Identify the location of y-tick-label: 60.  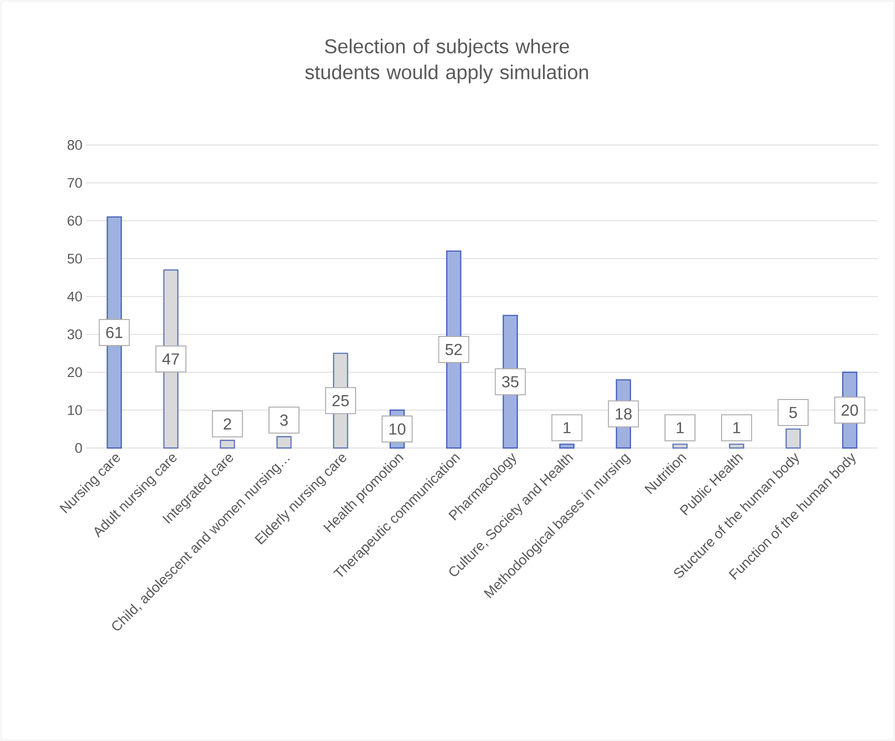
(75, 221).